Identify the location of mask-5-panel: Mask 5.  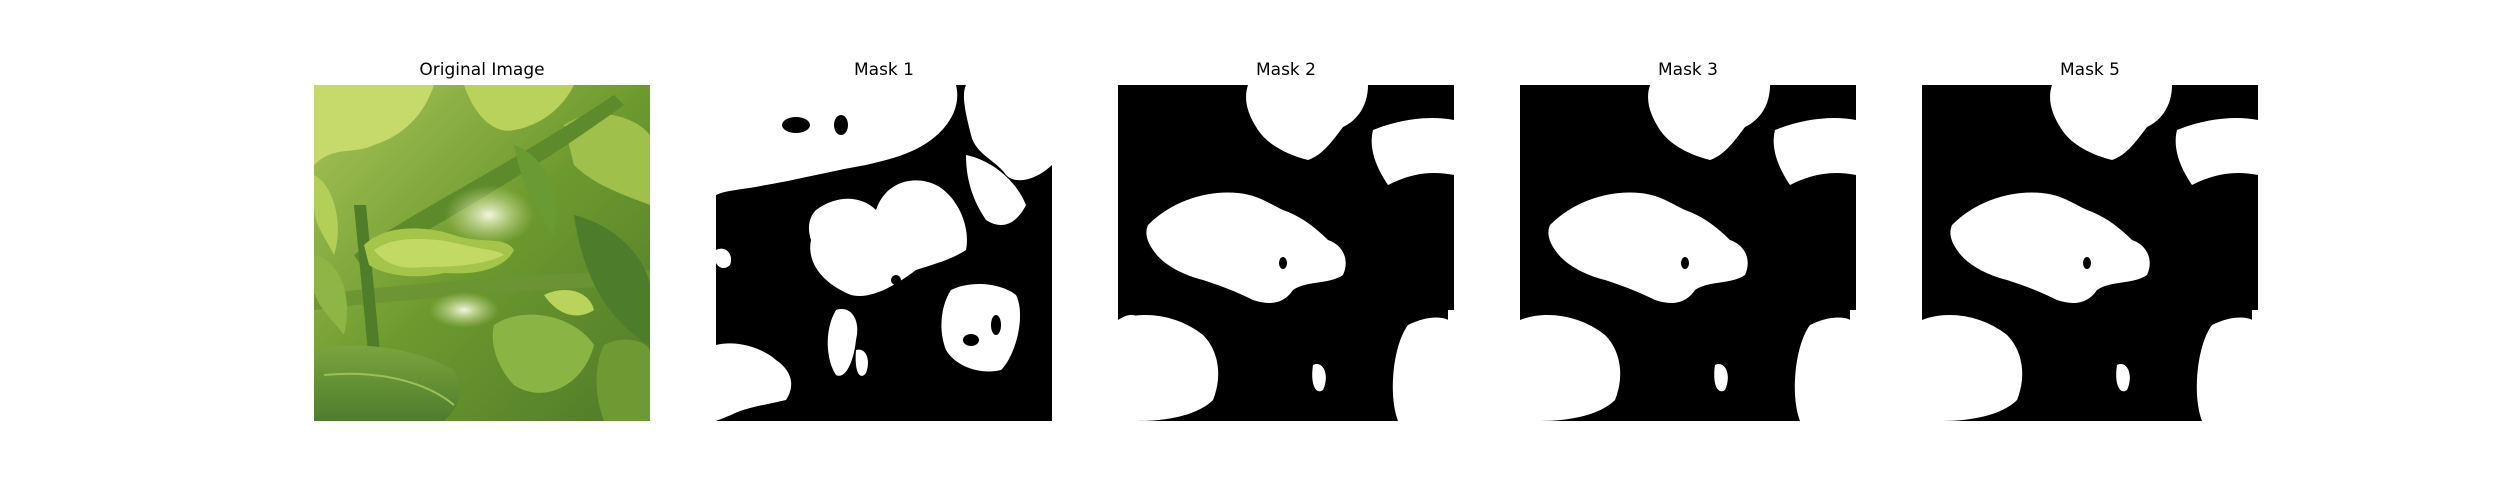
(2090, 250).